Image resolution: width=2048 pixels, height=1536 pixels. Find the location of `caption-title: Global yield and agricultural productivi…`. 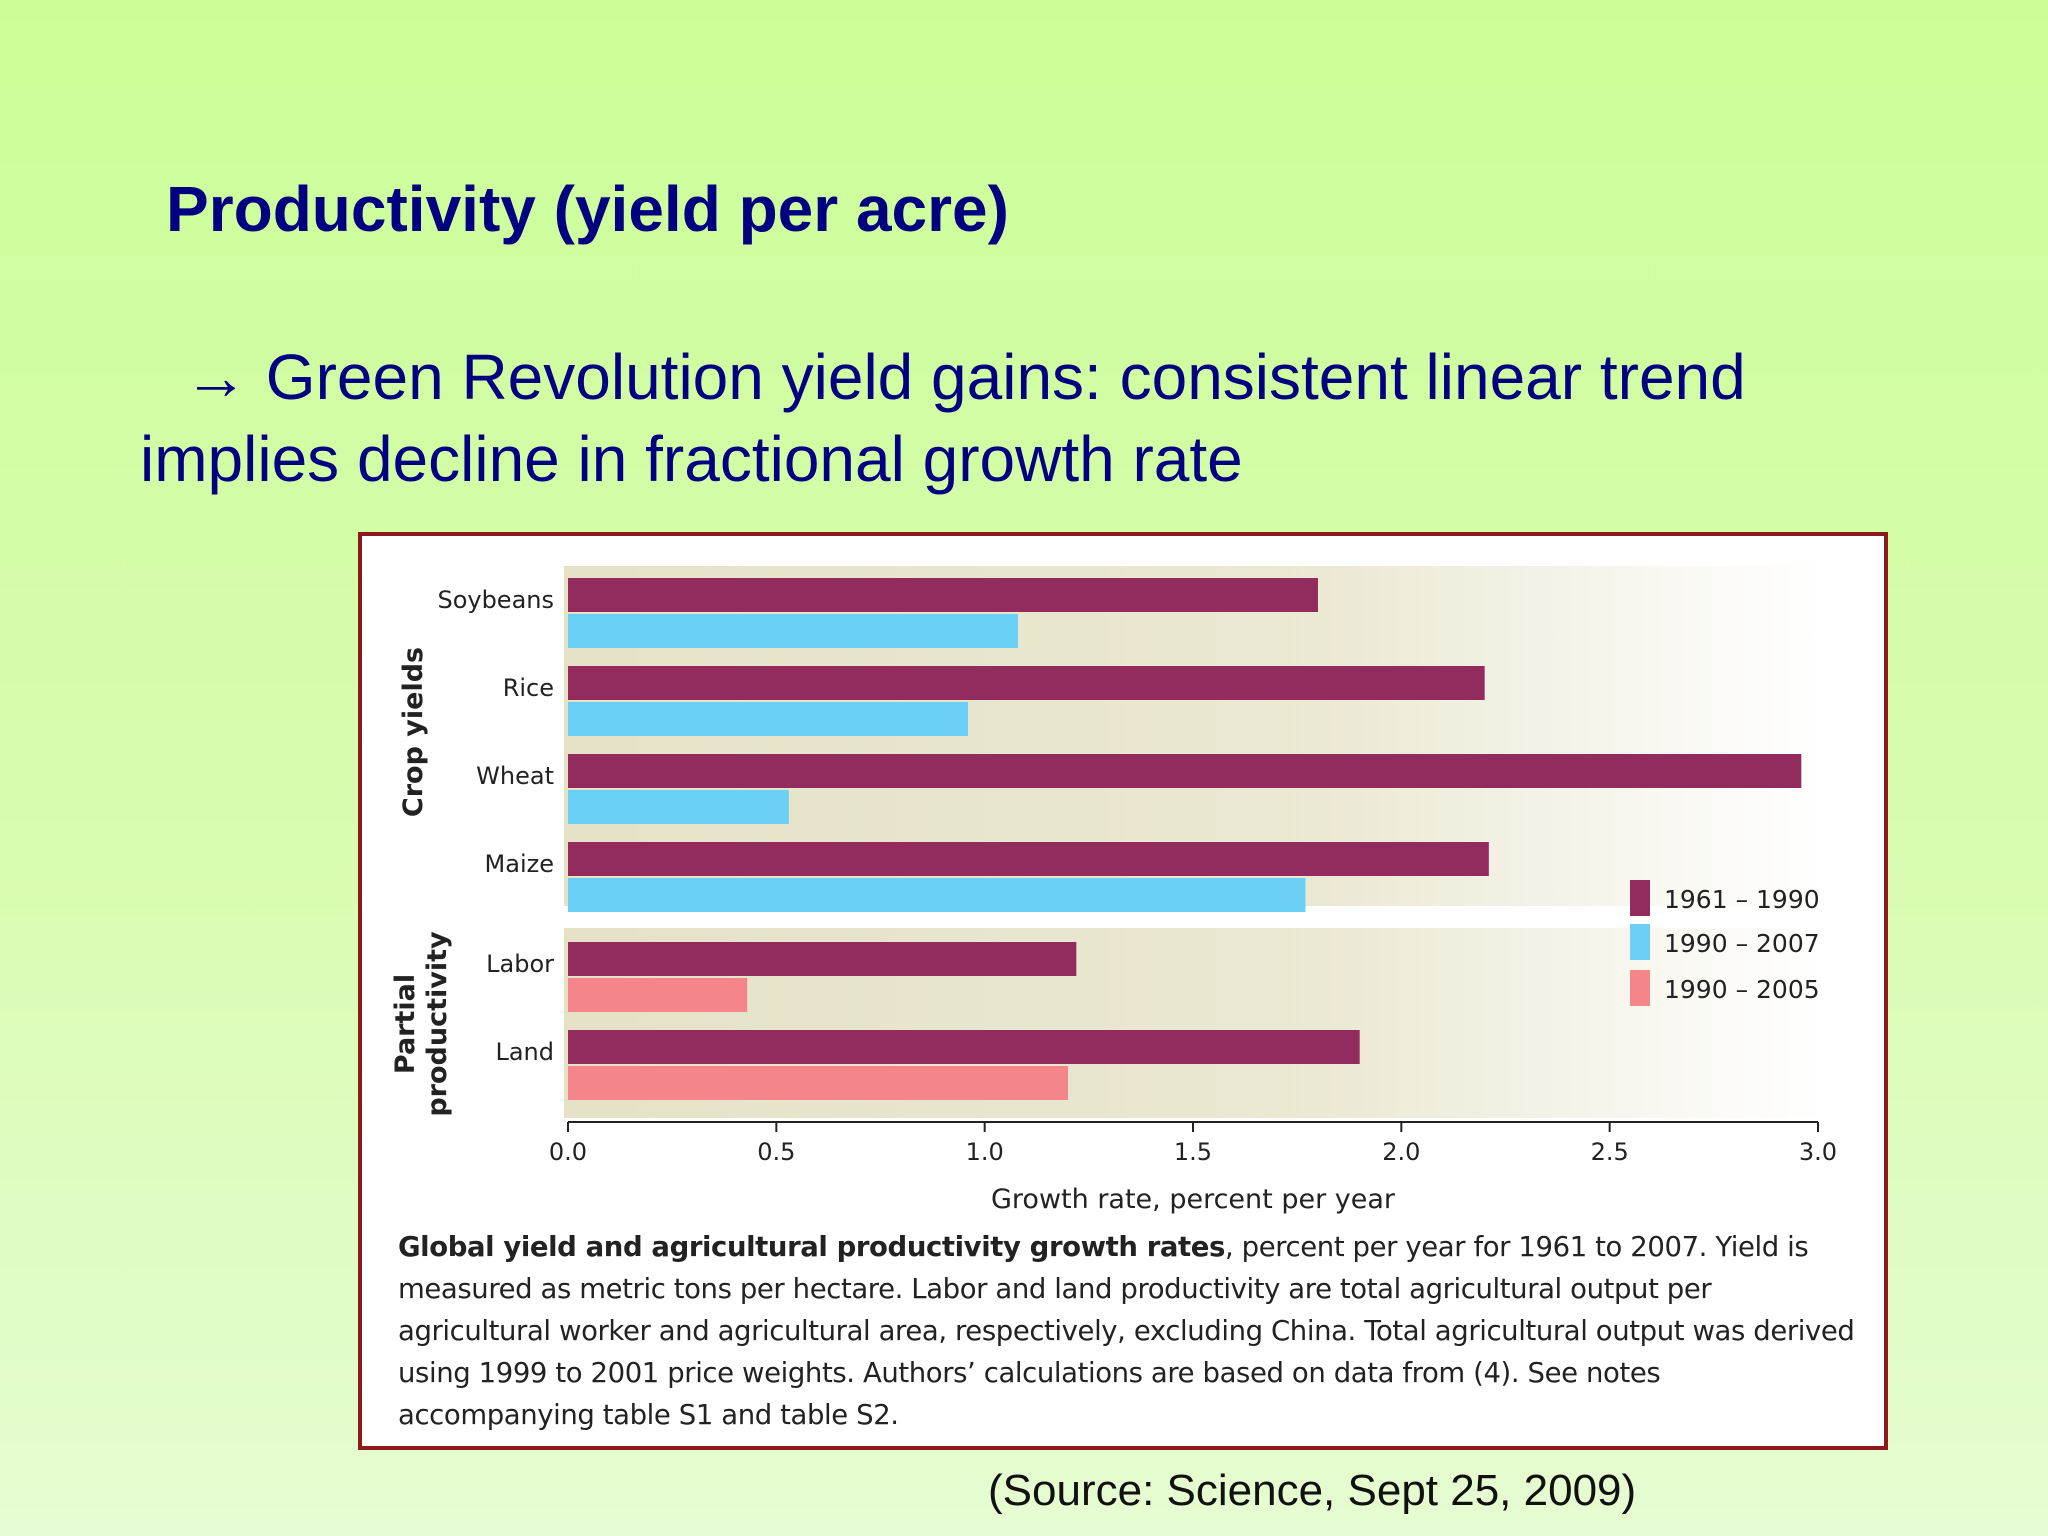

caption-title: Global yield and agricultural productivi… is located at coordinates (811, 1247).